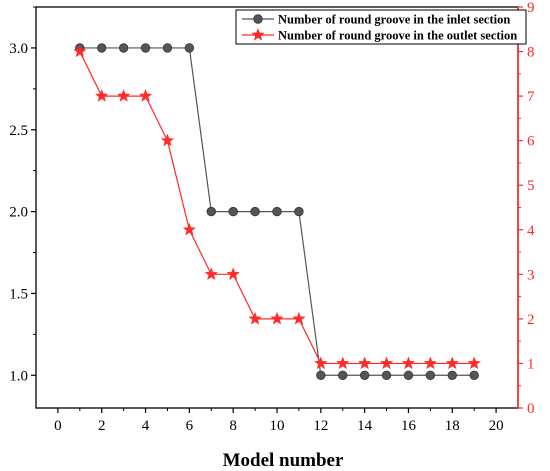  What do you see at coordinates (409, 426) in the screenshot?
I see `x-tick-label: 16` at bounding box center [409, 426].